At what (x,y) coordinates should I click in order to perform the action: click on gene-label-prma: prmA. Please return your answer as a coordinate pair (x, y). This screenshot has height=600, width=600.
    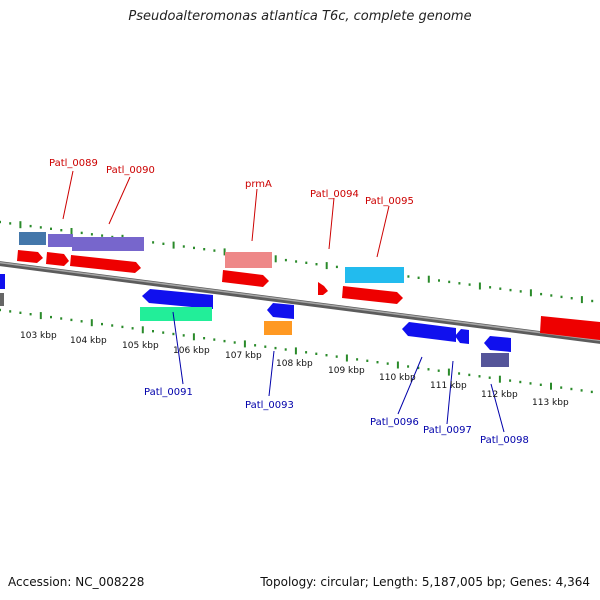
    Looking at the image, I should click on (258, 184).